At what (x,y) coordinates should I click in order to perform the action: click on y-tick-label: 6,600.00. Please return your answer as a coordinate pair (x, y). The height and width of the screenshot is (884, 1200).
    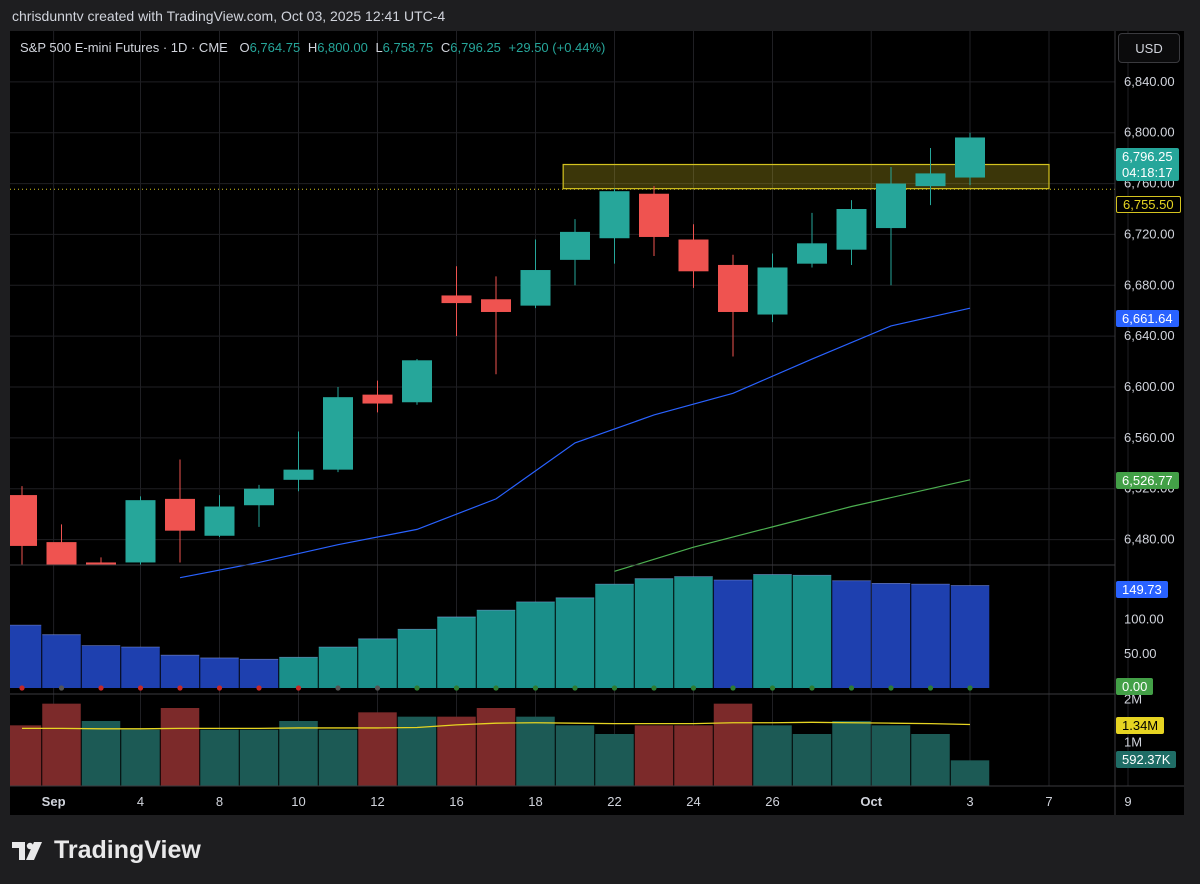
    Looking at the image, I should click on (1149, 386).